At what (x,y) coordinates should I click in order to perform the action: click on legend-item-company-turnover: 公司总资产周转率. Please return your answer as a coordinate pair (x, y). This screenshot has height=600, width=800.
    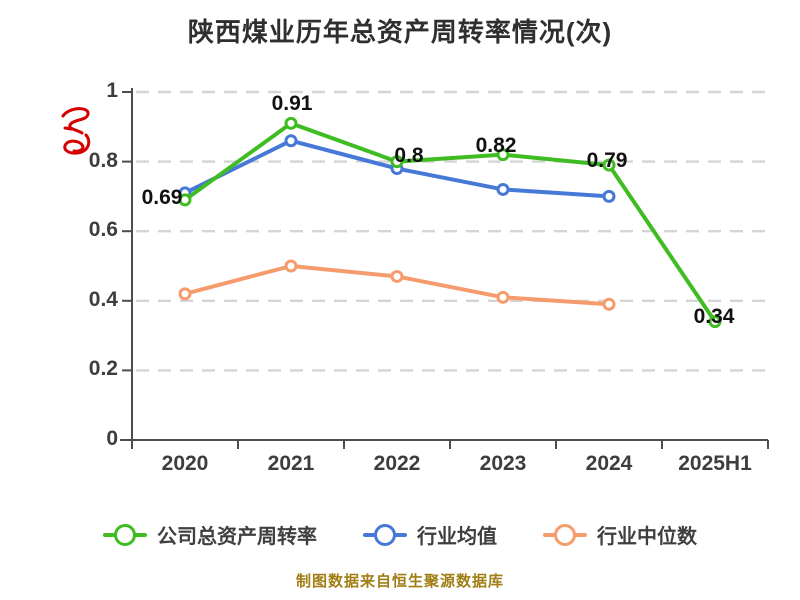
    Looking at the image, I should click on (210, 534).